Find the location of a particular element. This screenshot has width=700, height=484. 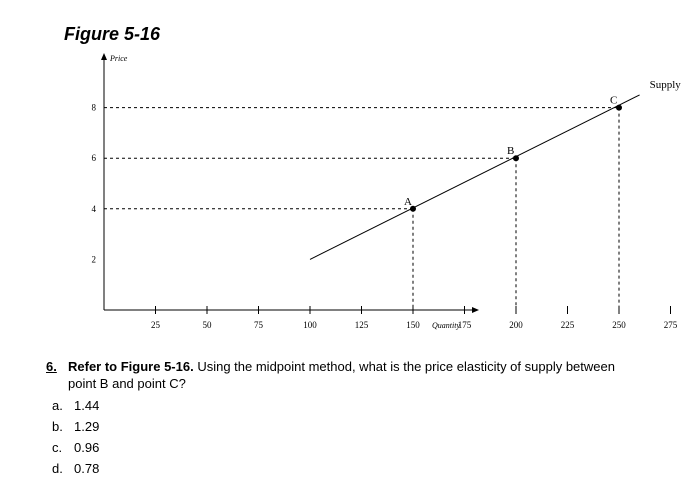

x-tick-label: 200 is located at coordinates (516, 325).